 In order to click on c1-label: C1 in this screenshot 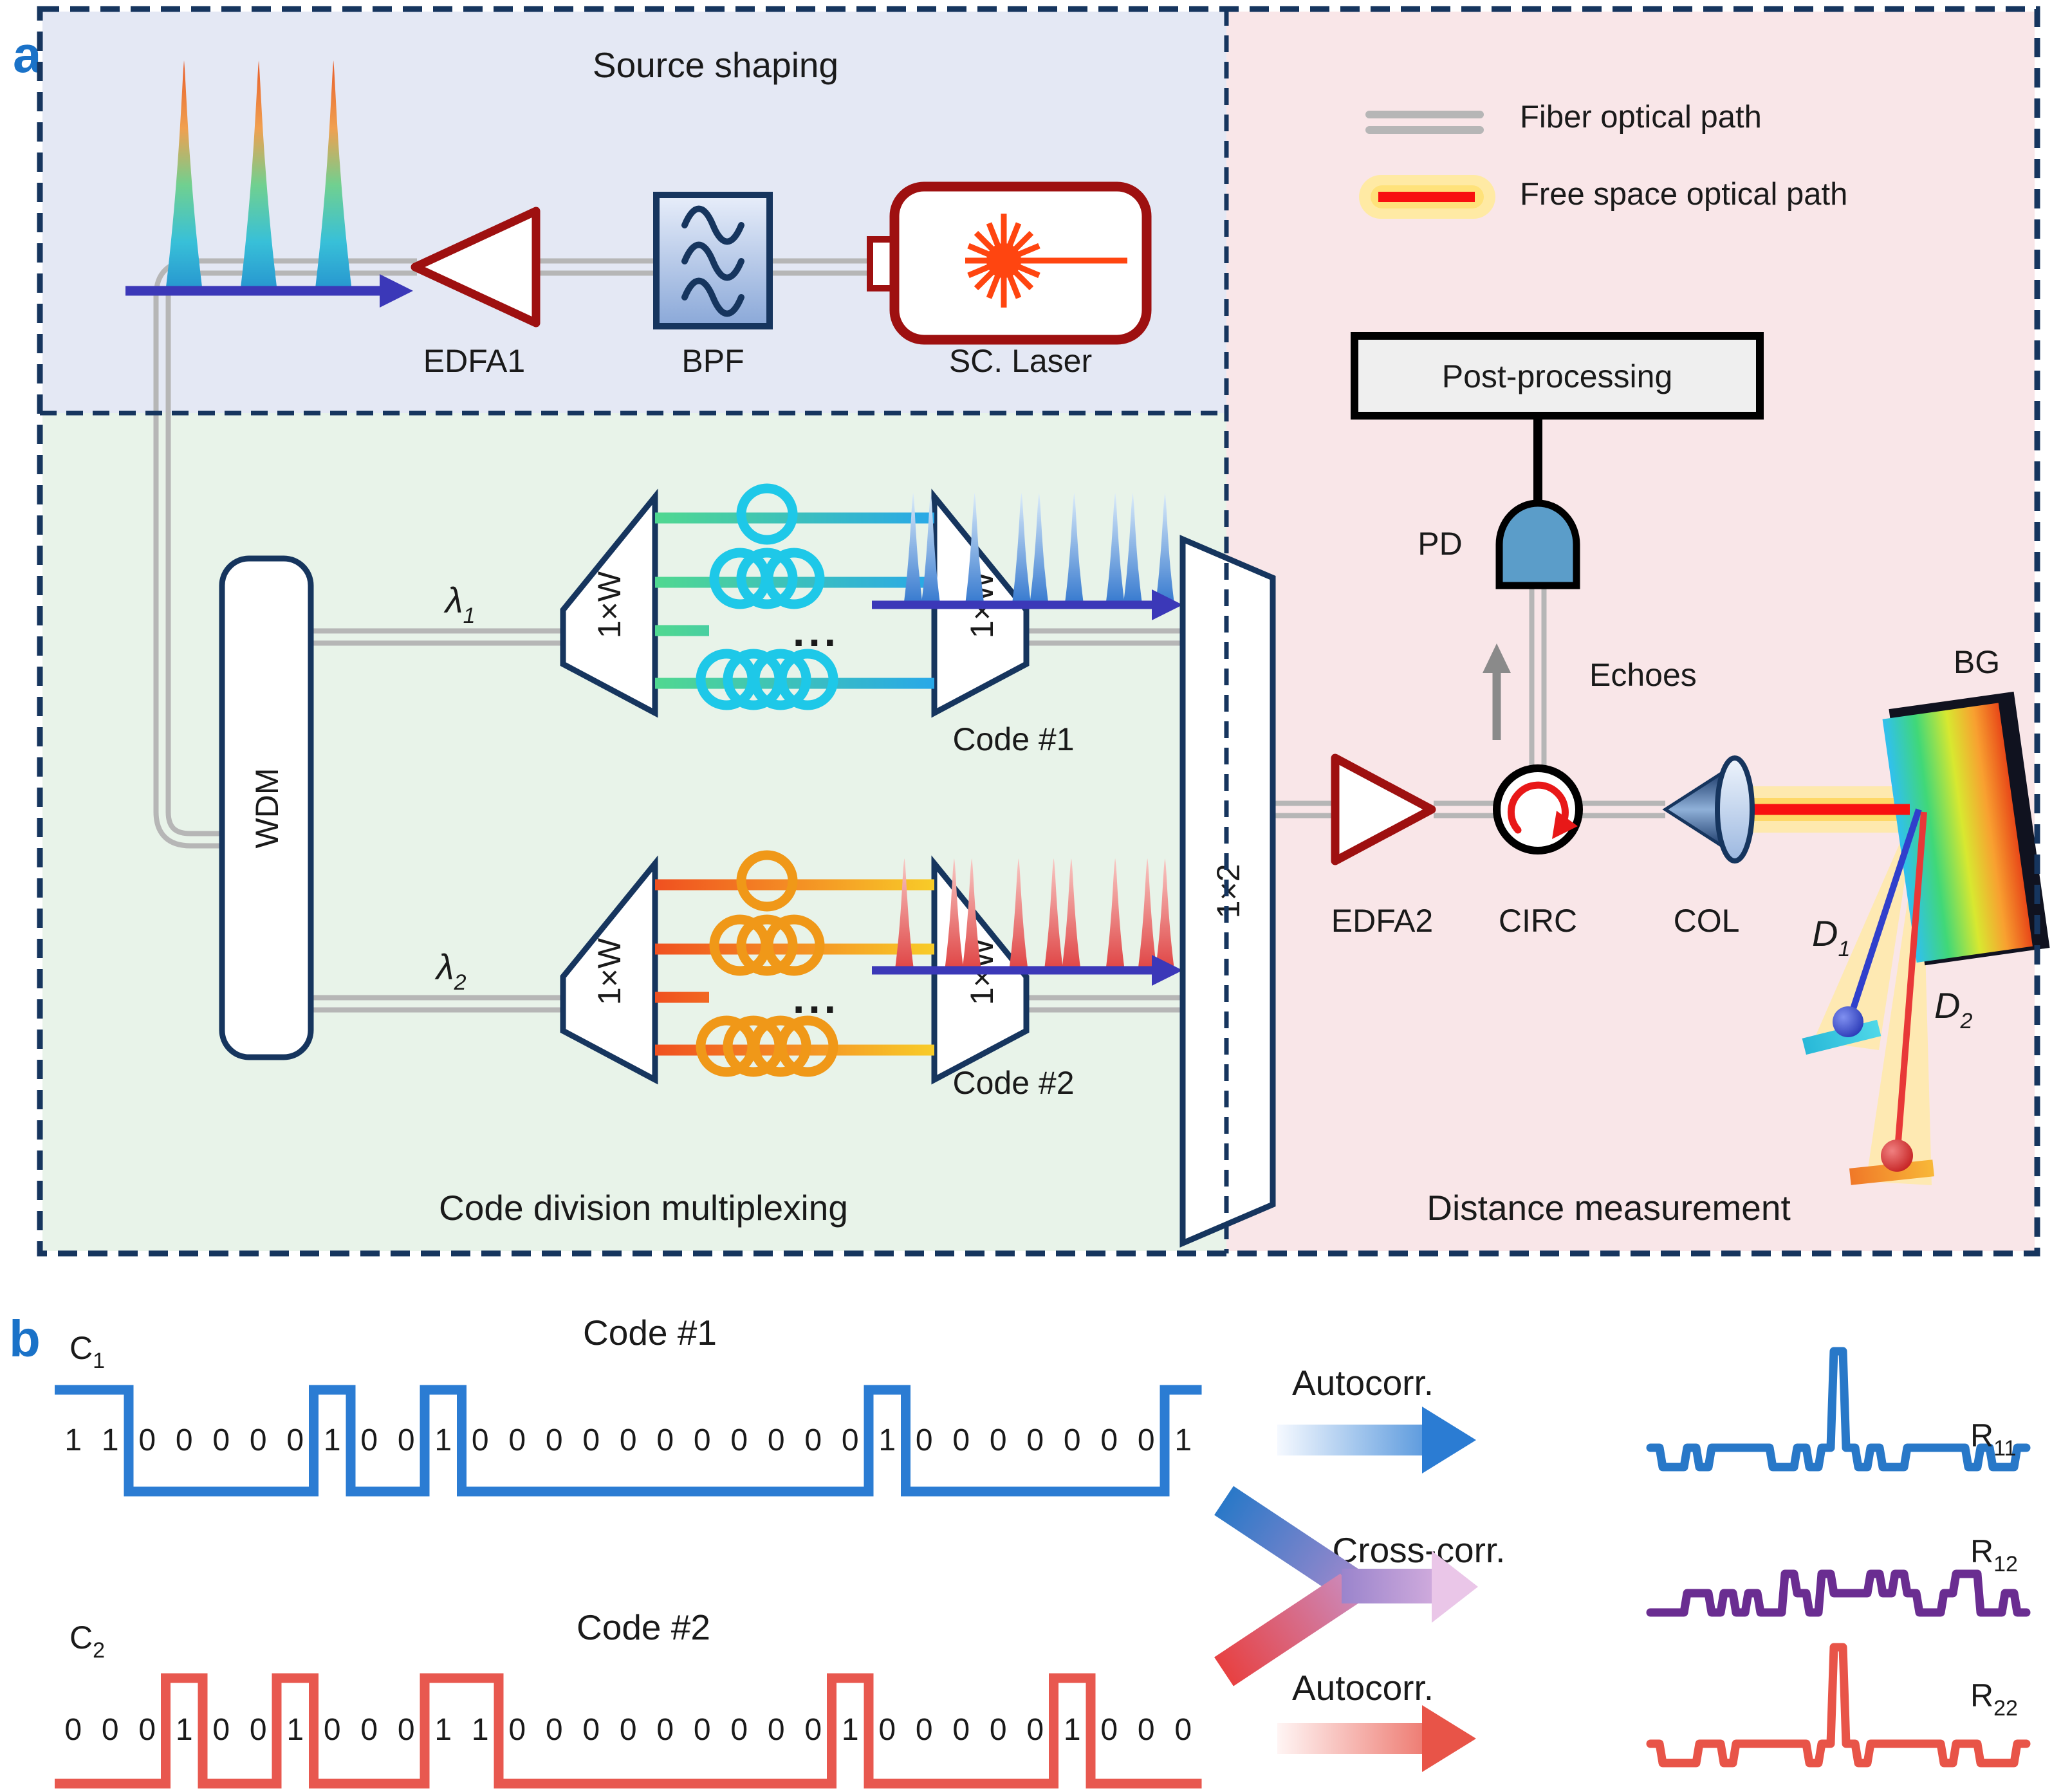, I will do `click(87, 1351)`.